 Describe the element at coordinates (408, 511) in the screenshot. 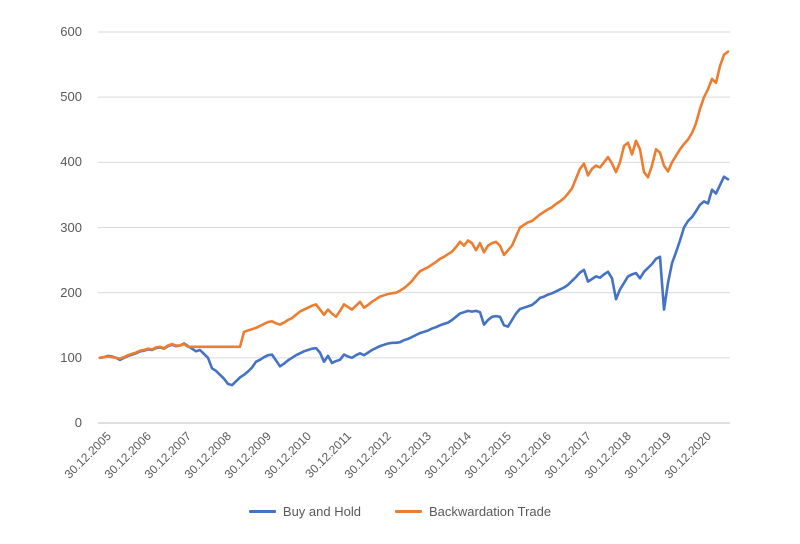

I see `backwardation-trade-line-swatch` at that location.